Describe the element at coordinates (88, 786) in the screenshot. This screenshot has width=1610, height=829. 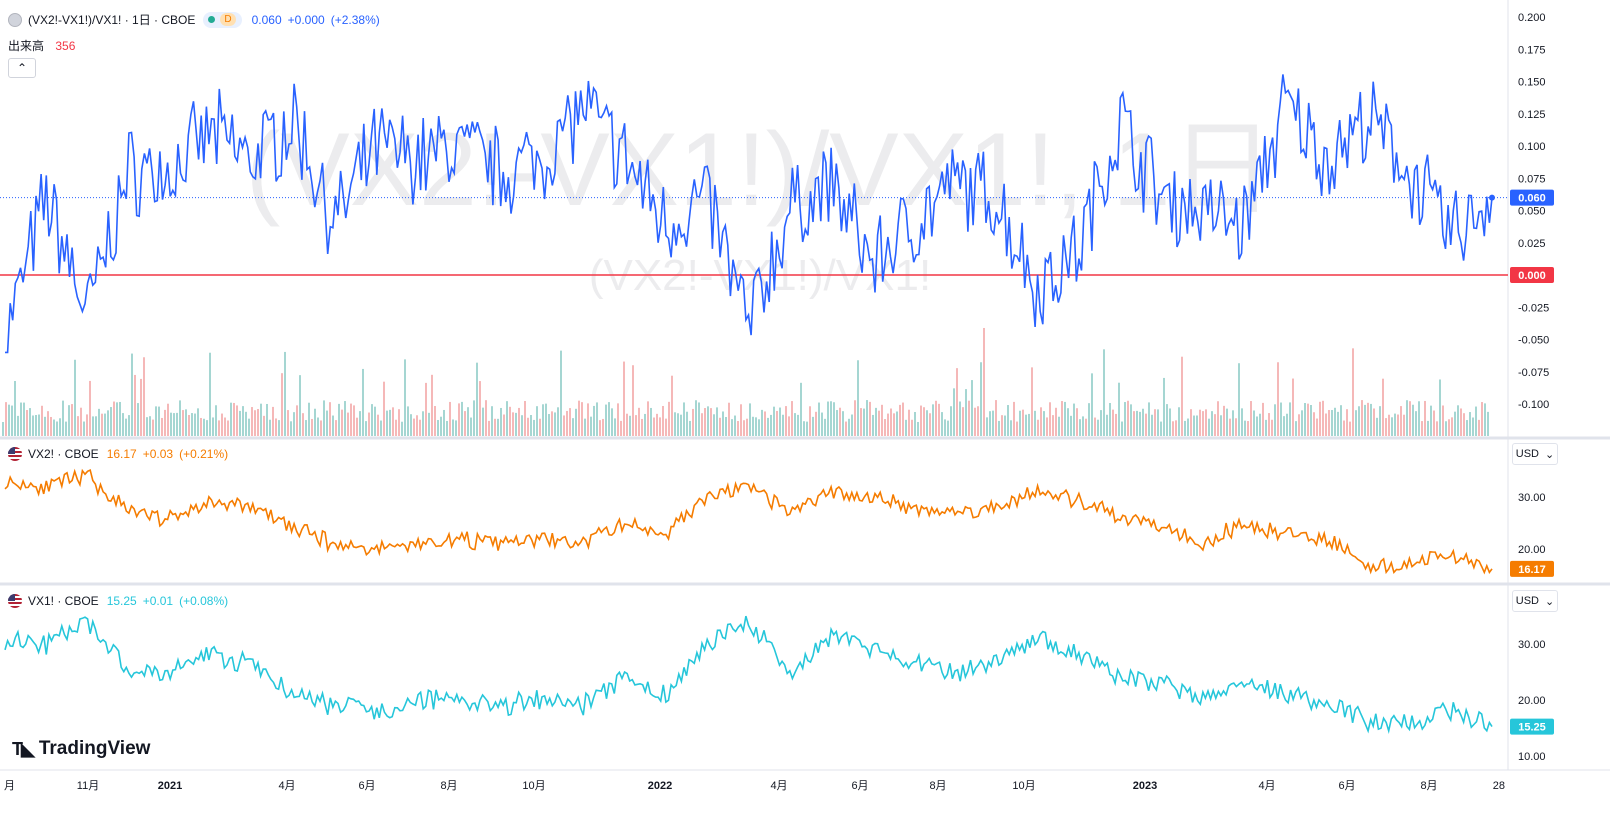
I see `time-axis-label: 11月` at that location.